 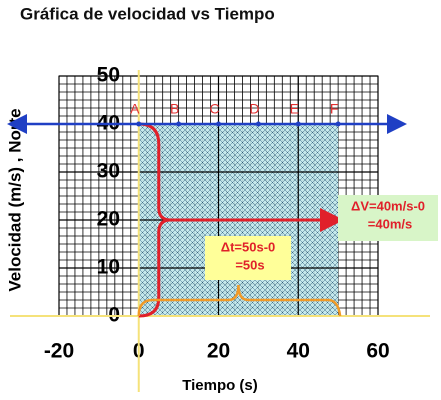 I want to click on y-tick-label: 30, so click(x=108, y=171).